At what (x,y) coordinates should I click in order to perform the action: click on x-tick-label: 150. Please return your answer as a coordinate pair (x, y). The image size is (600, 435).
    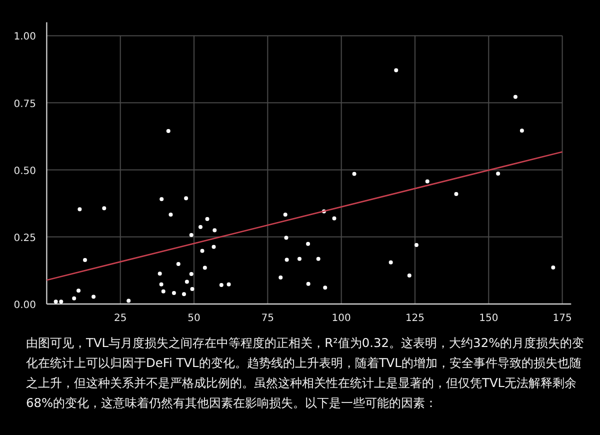
    Looking at the image, I should click on (488, 318).